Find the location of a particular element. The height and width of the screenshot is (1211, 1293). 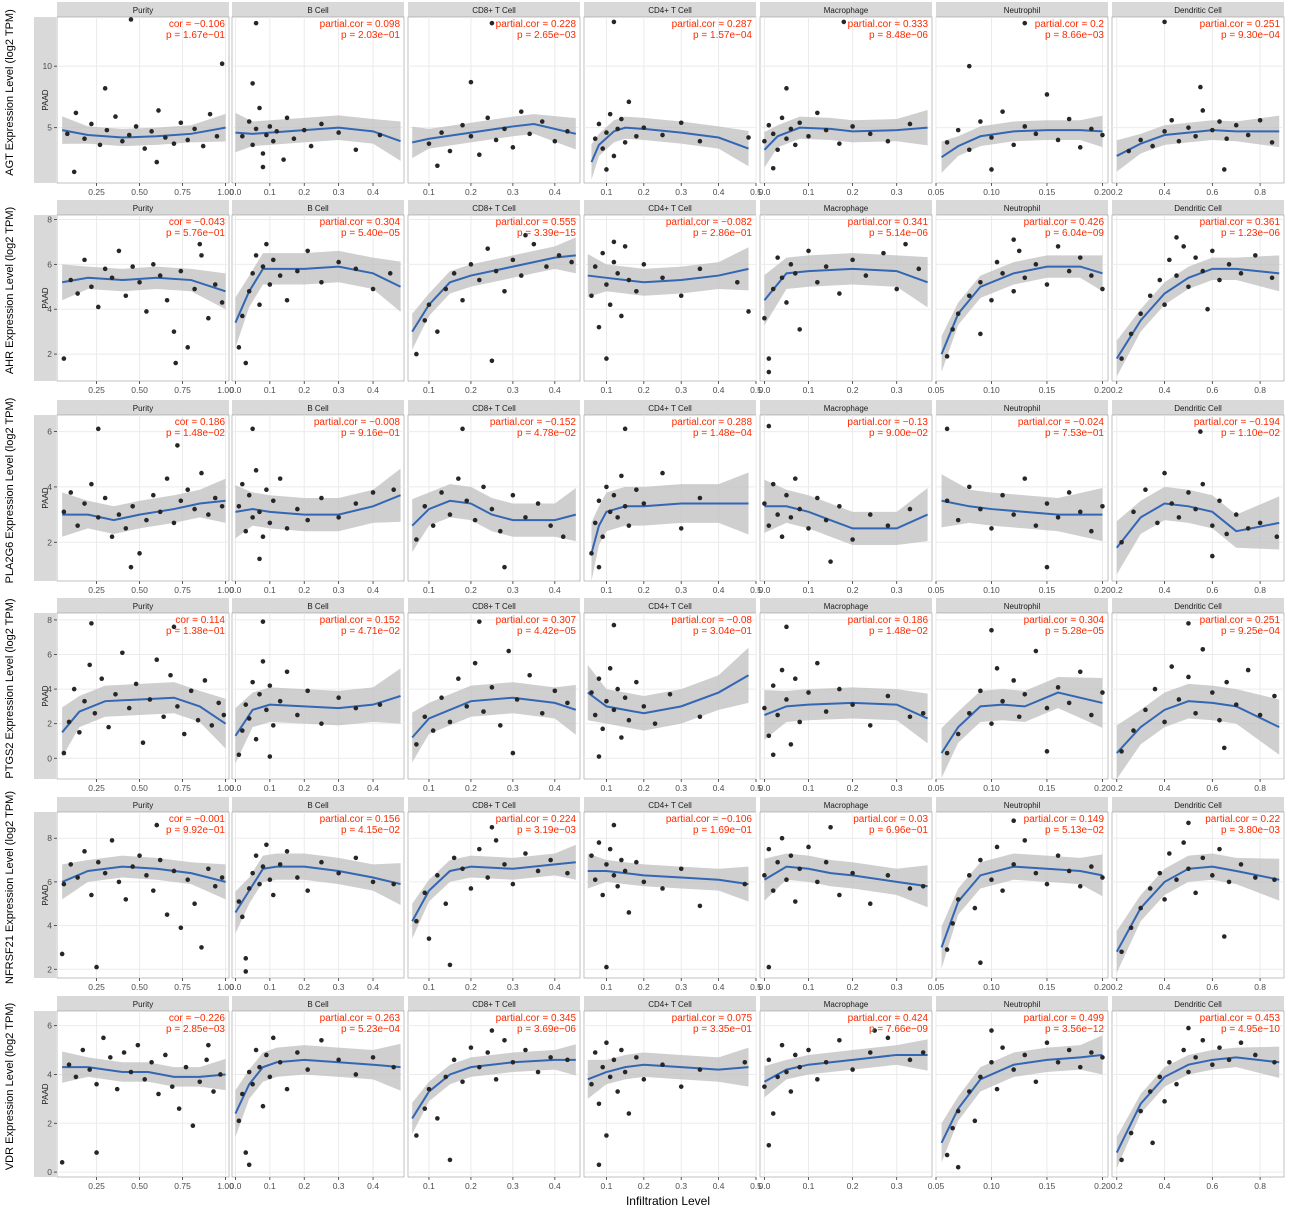

x-tick-label: 0.6 is located at coordinates (1212, 1186).